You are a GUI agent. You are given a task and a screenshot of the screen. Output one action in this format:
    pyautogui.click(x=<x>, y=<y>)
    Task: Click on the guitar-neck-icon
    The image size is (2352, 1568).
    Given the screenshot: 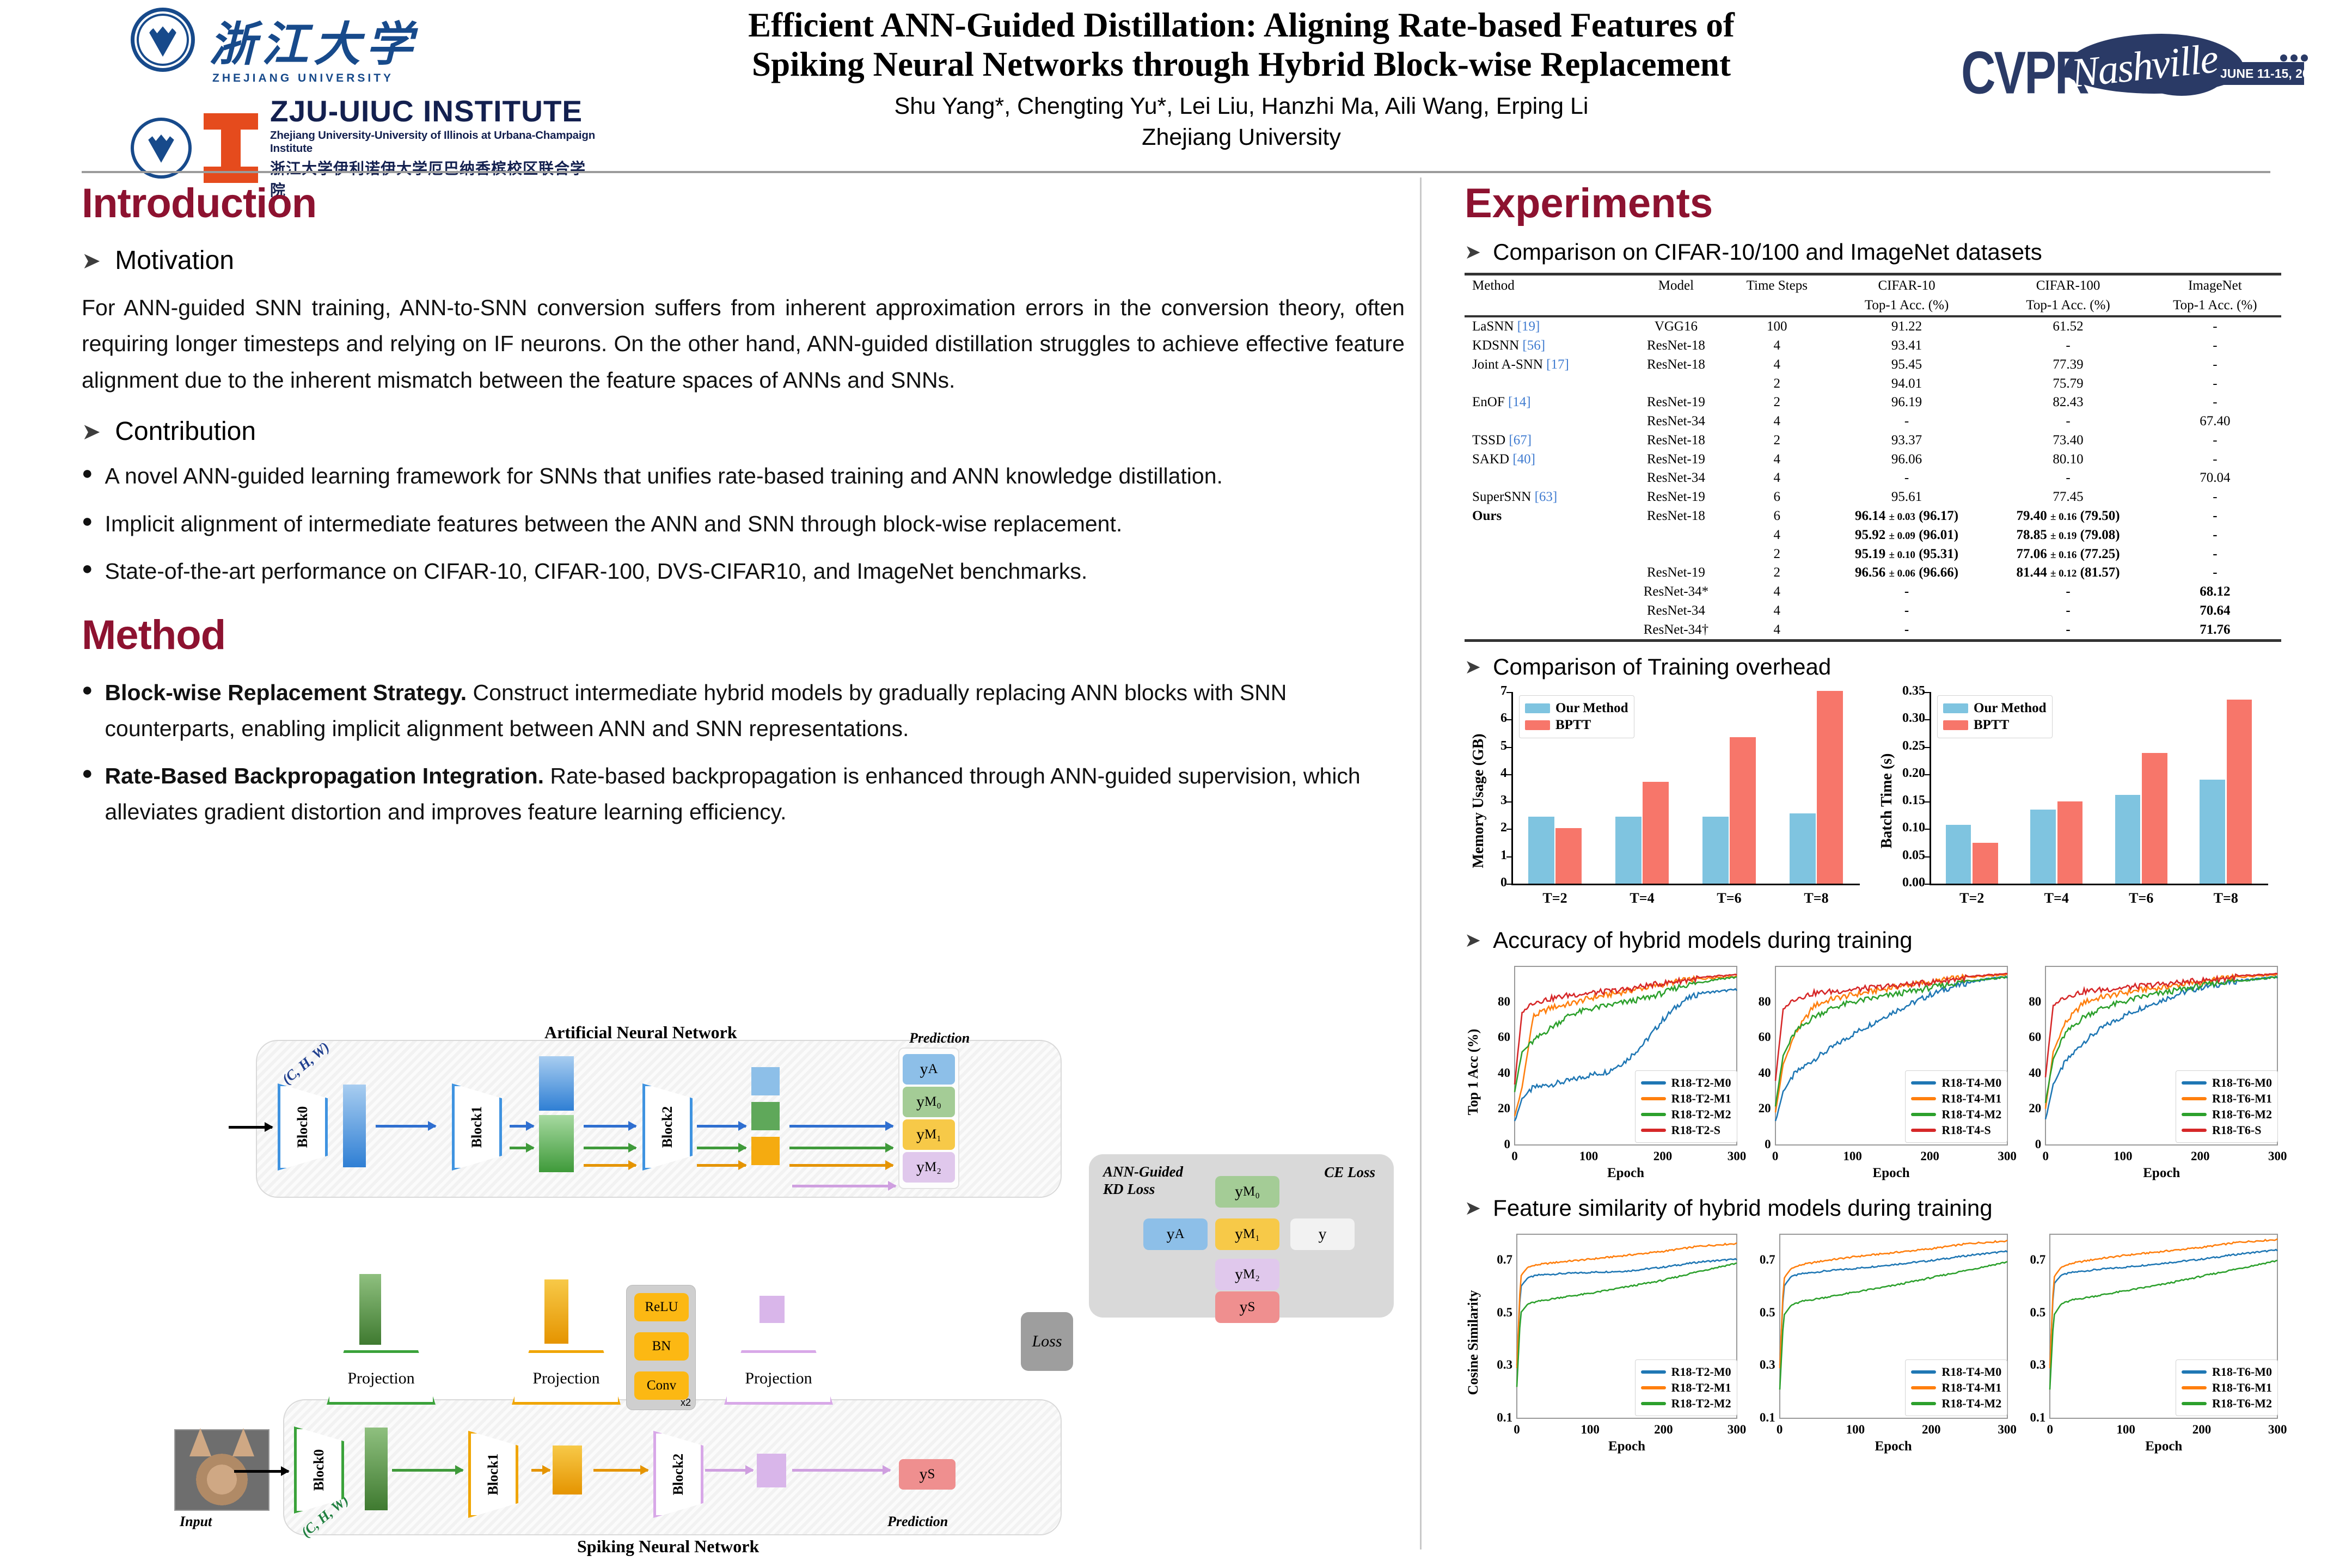 What is the action you would take?
    pyautogui.click(x=2258, y=73)
    